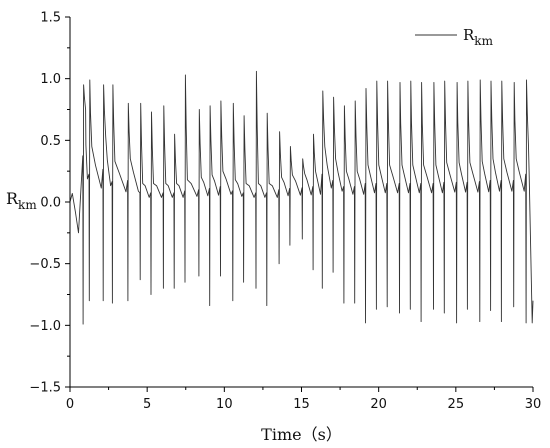 This screenshot has height=448, width=550. I want to click on y-tick-label: 1.5, so click(50, 18).